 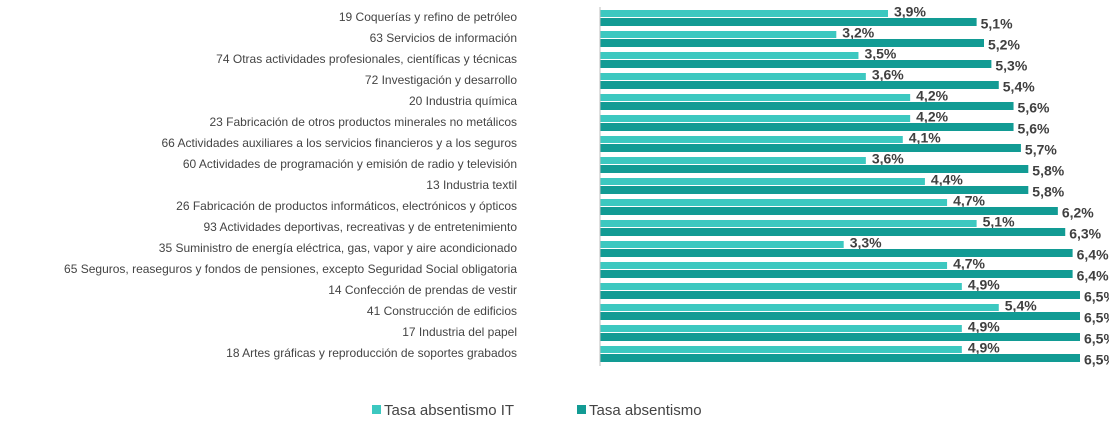 What do you see at coordinates (463, 101) in the screenshot?
I see `category-label: 20 Industria química` at bounding box center [463, 101].